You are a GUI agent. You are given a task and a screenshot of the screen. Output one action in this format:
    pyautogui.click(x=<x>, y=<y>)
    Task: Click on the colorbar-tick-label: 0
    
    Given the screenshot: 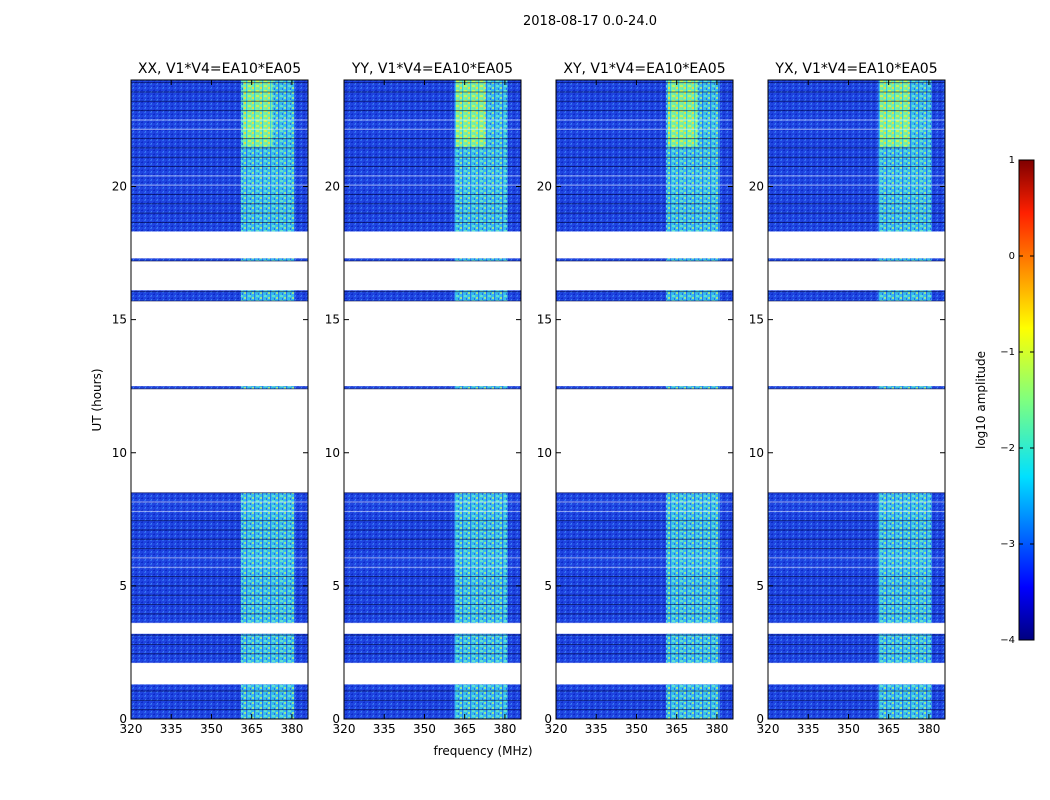 What is the action you would take?
    pyautogui.click(x=1012, y=256)
    